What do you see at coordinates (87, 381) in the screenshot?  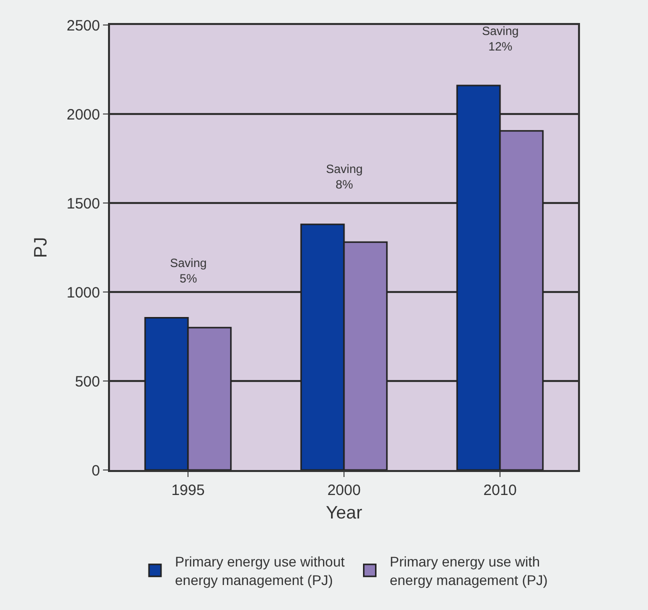 I see `y-tick-label: 500` at bounding box center [87, 381].